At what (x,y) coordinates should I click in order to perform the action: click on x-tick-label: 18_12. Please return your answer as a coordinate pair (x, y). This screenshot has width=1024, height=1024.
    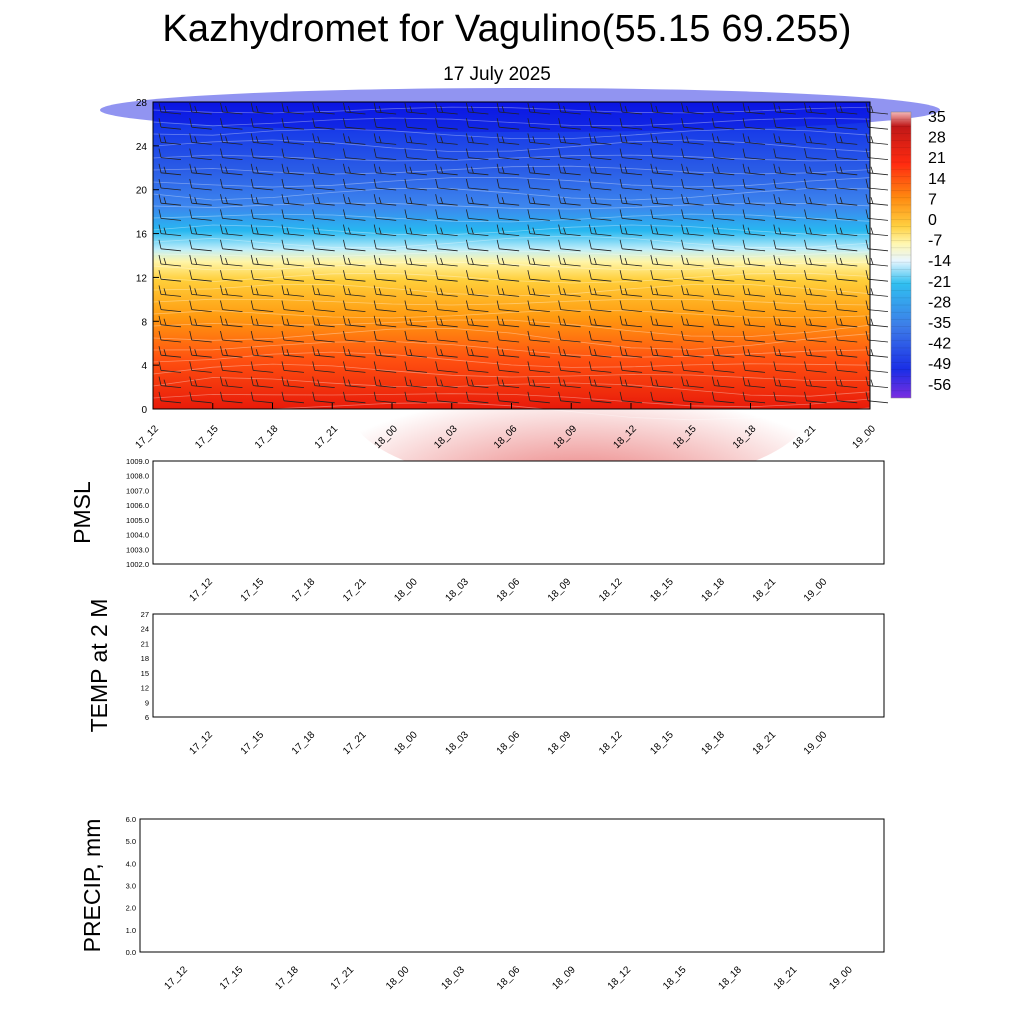
    Looking at the image, I should click on (620, 978).